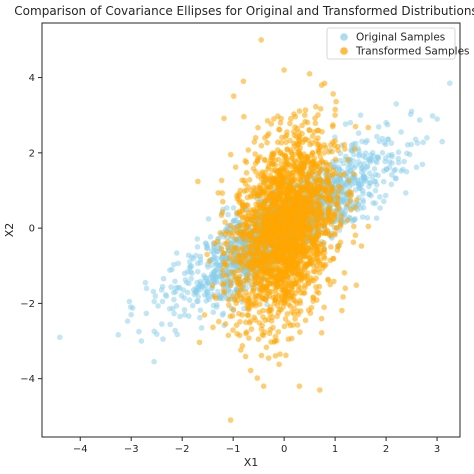 The width and height of the screenshot is (474, 474). I want to click on x-tick-label: 2, so click(386, 449).